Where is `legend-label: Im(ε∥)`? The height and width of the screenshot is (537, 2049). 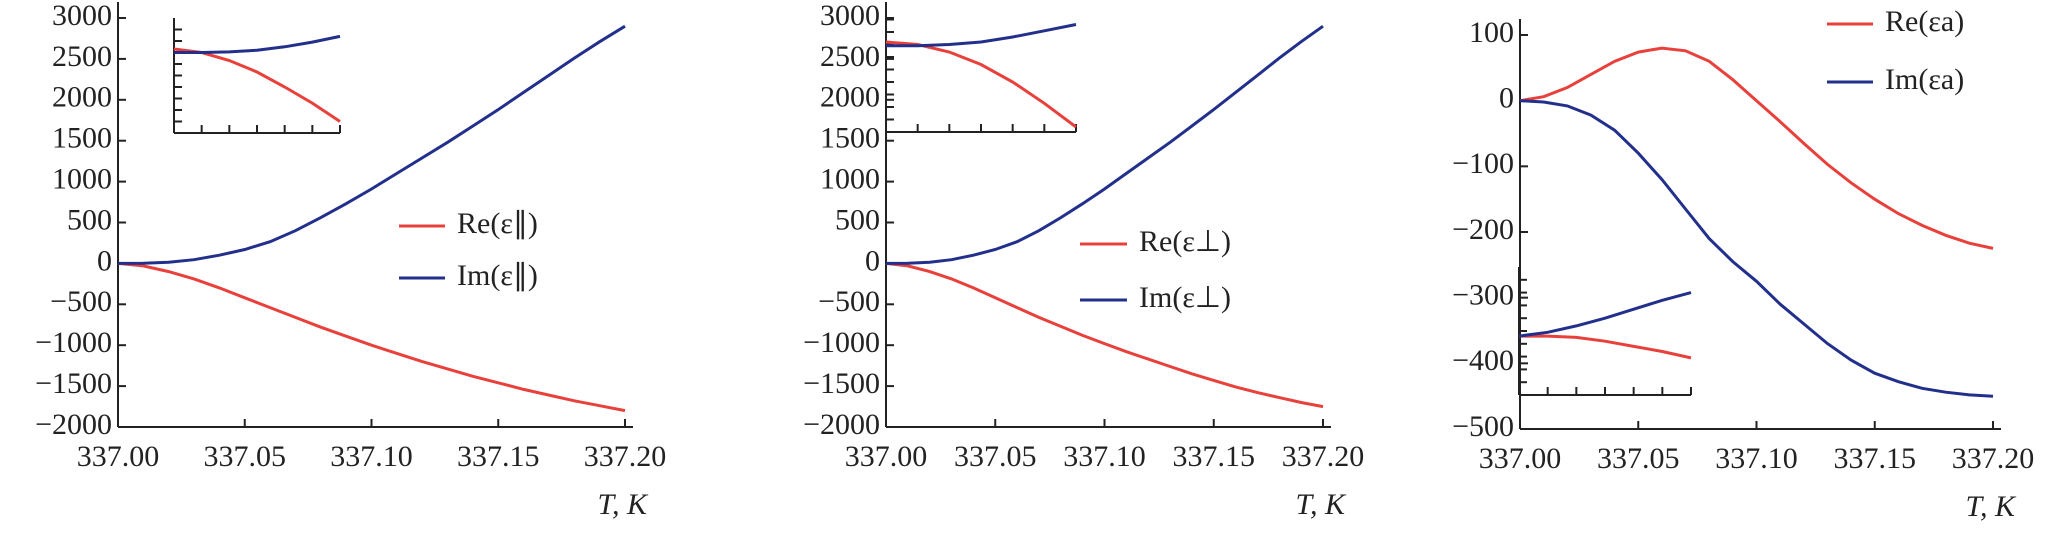
legend-label: Im(ε∥) is located at coordinates (497, 275).